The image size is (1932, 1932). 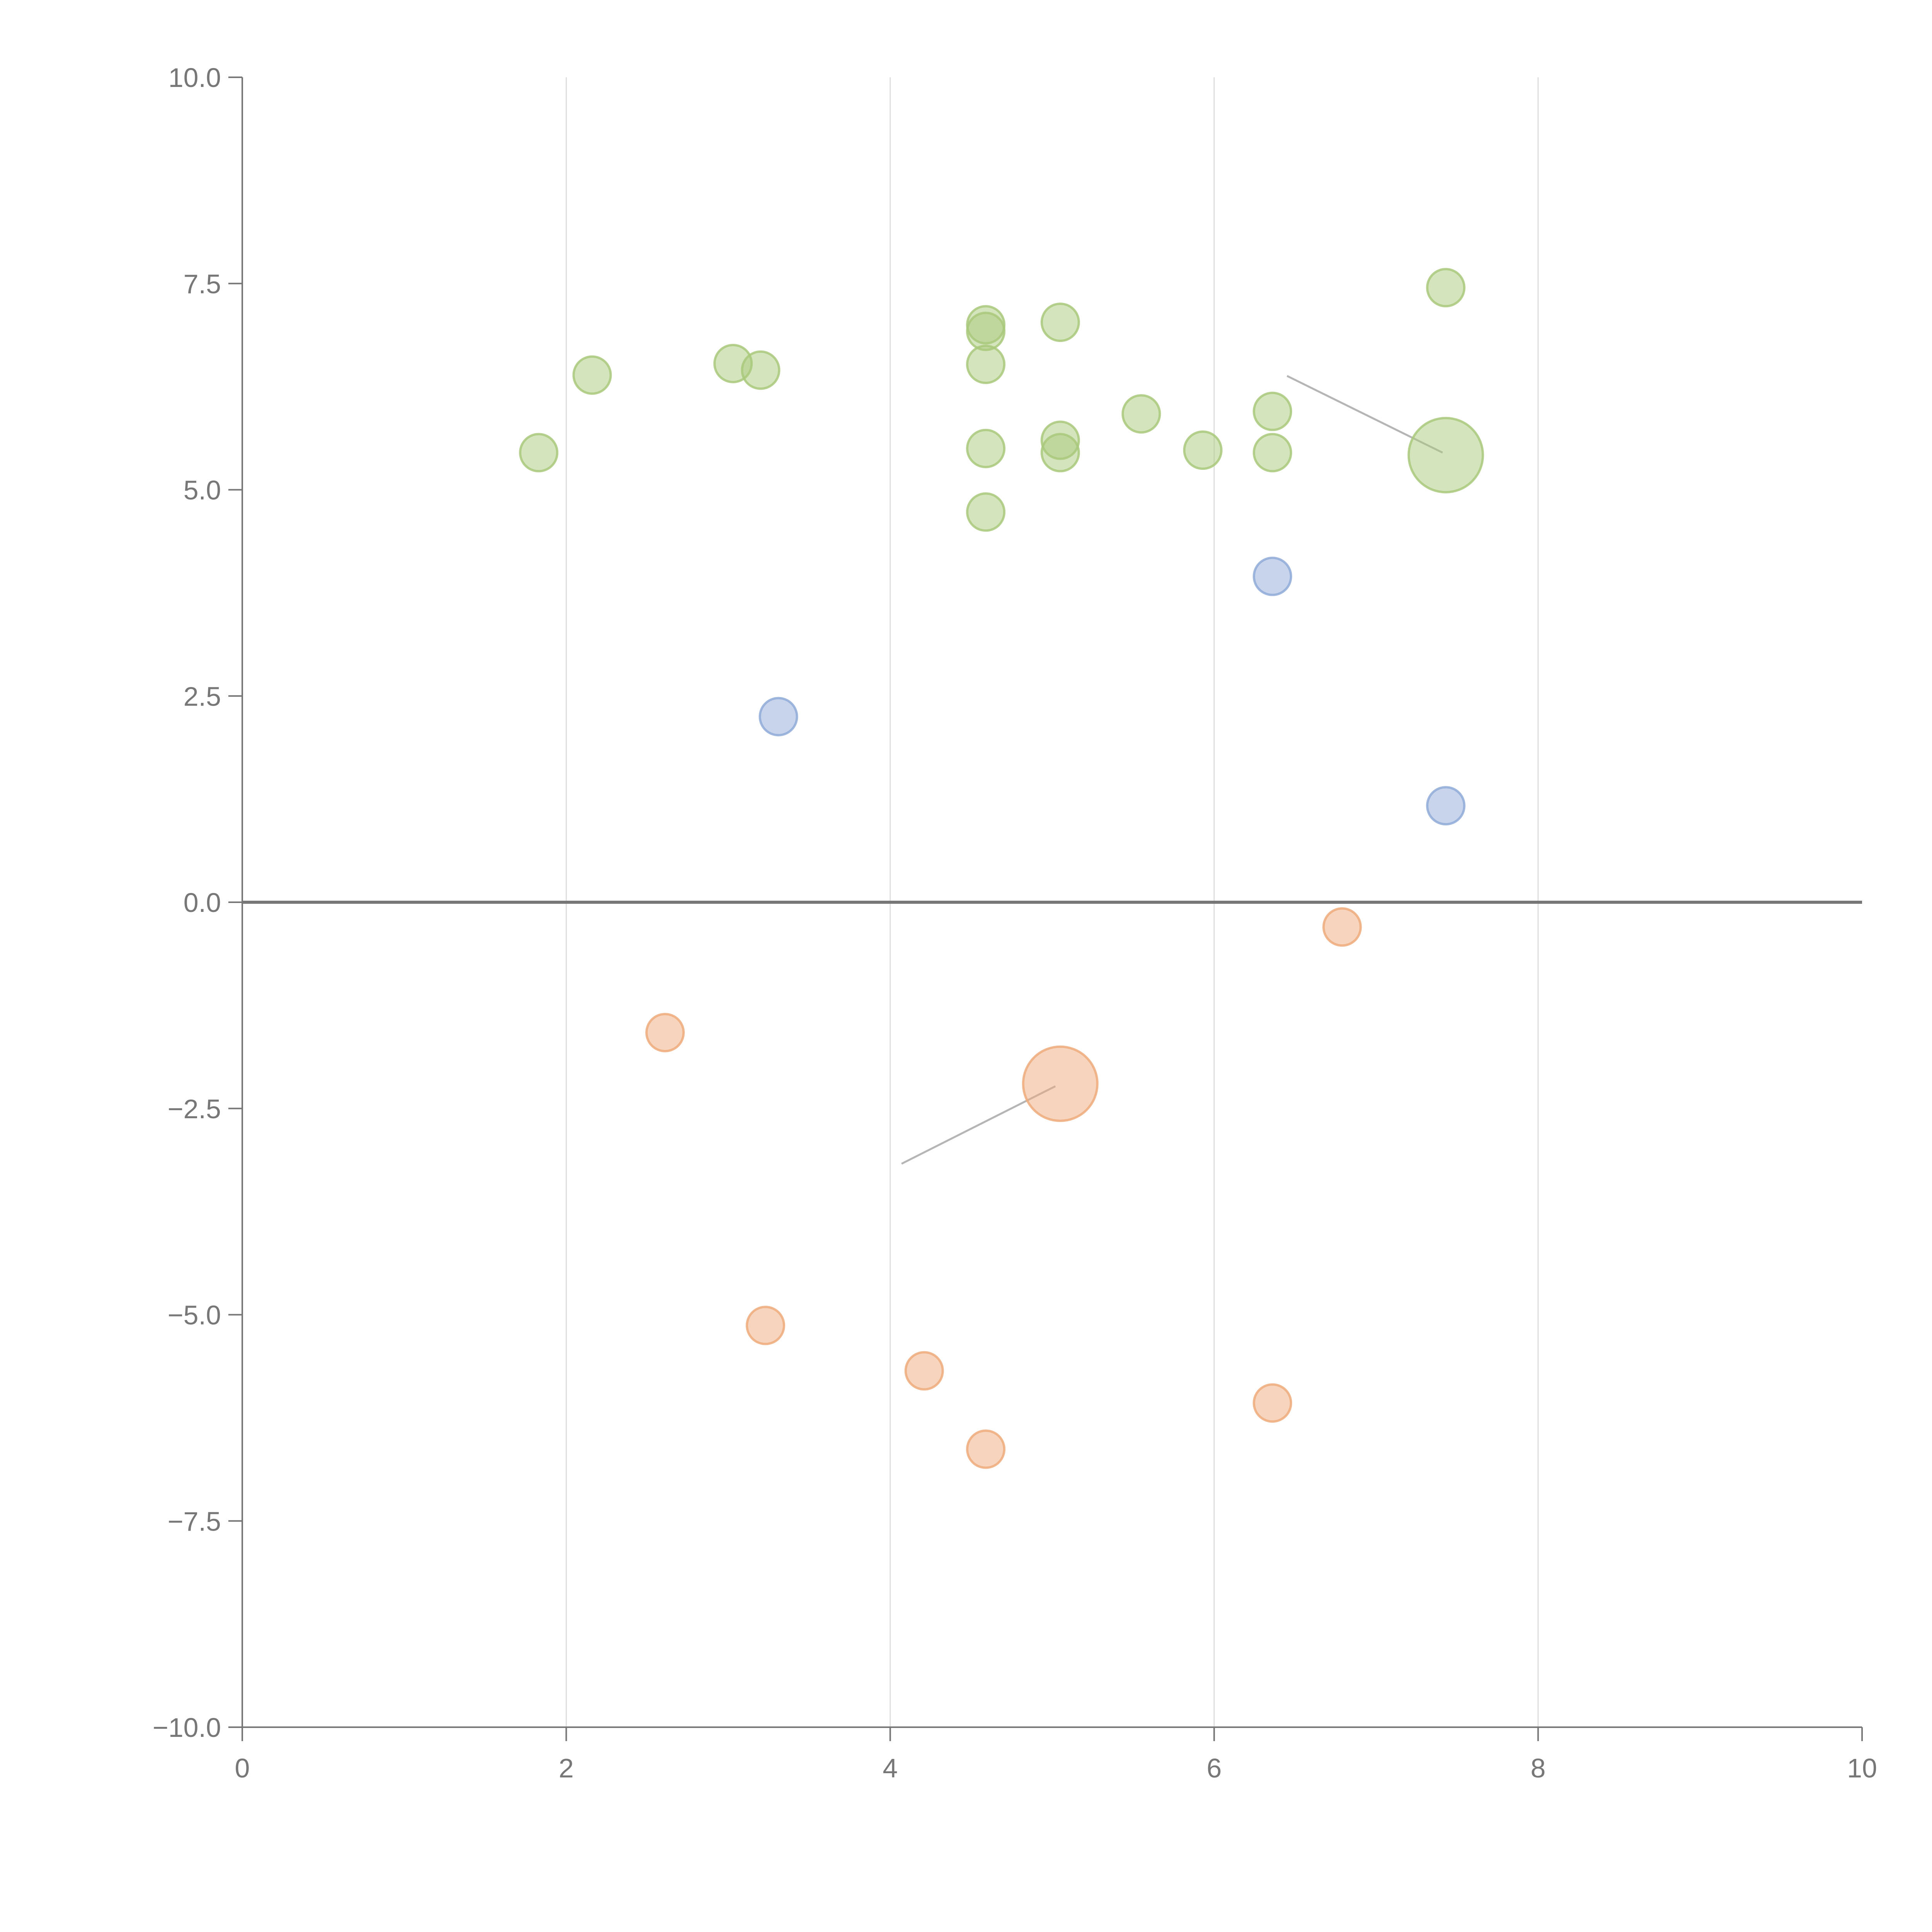 I want to click on y-tick-label: 10.0, so click(x=194, y=78).